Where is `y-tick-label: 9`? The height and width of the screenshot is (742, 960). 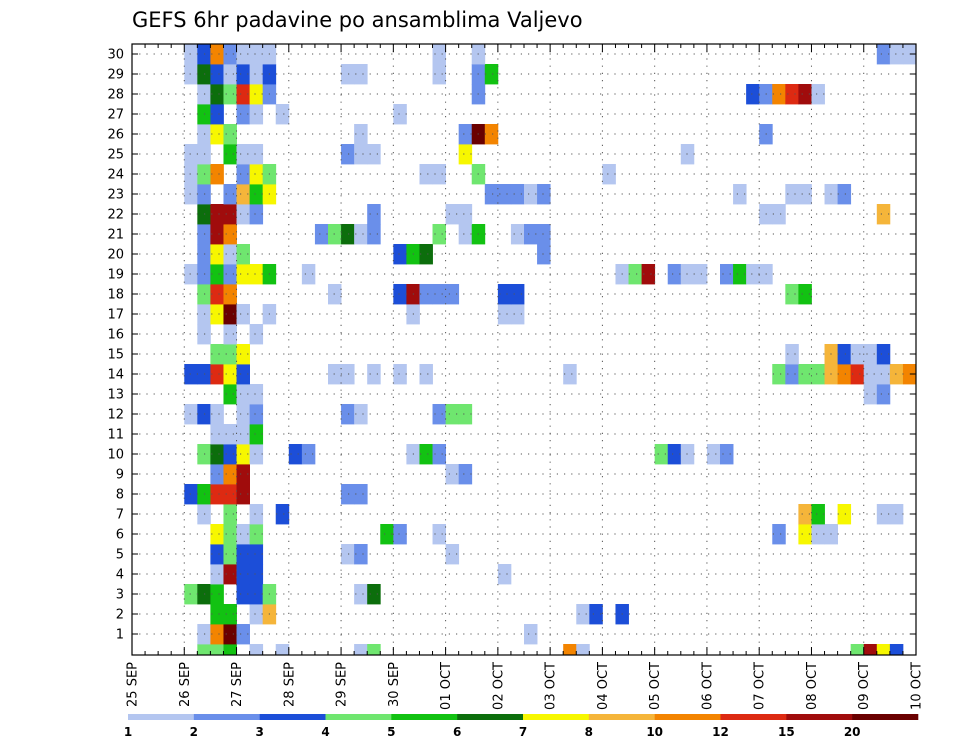 y-tick-label: 9 is located at coordinates (120, 475).